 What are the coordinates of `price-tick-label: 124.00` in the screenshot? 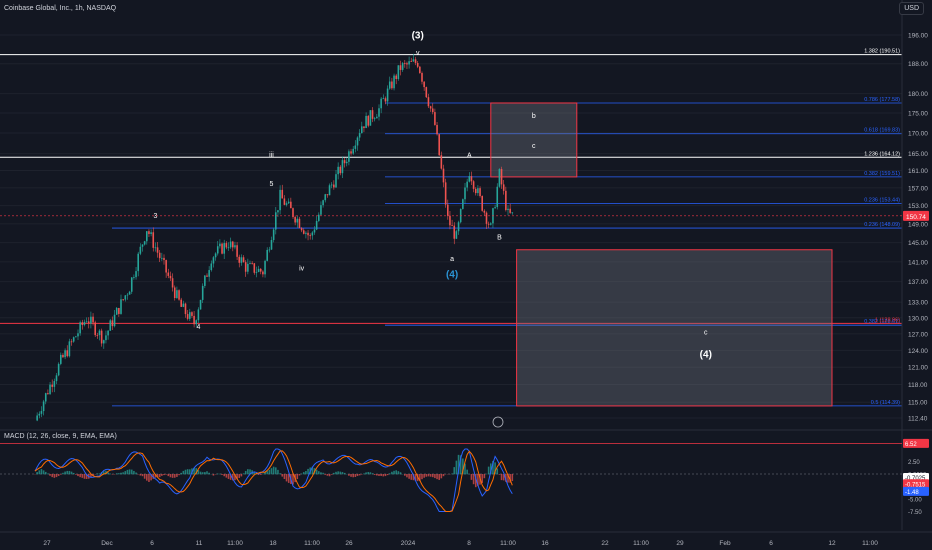 It's located at (918, 351).